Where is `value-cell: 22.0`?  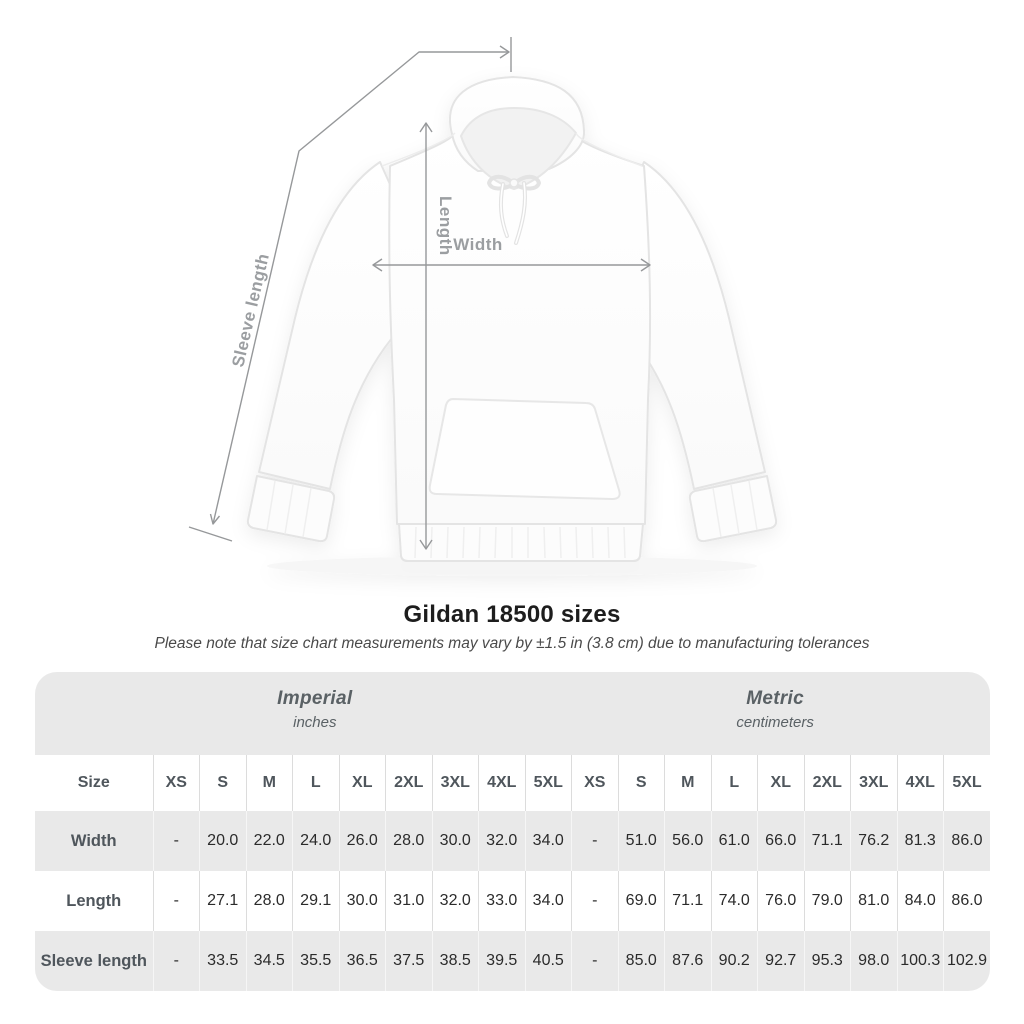 value-cell: 22.0 is located at coordinates (269, 841).